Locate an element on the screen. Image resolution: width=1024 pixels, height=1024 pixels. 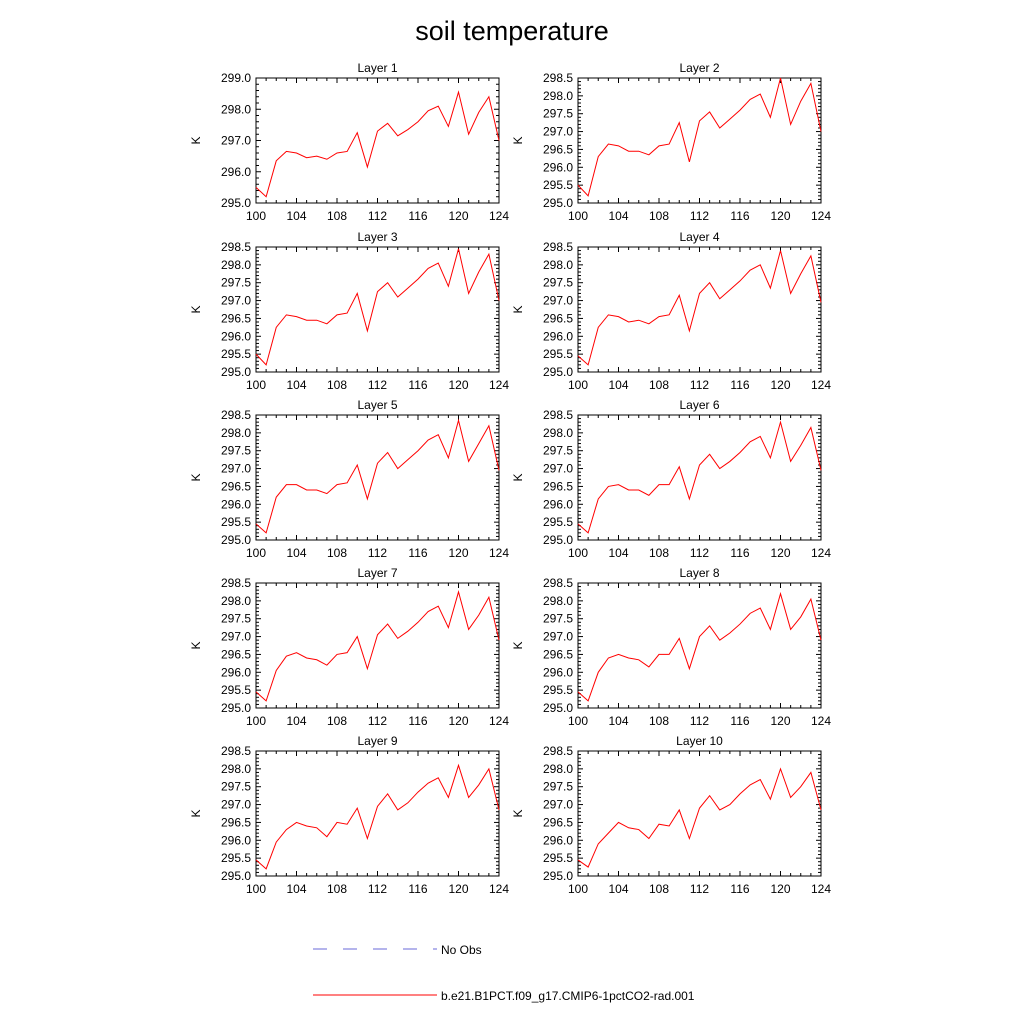
panel-title: Layer 4 is located at coordinates (699, 237).